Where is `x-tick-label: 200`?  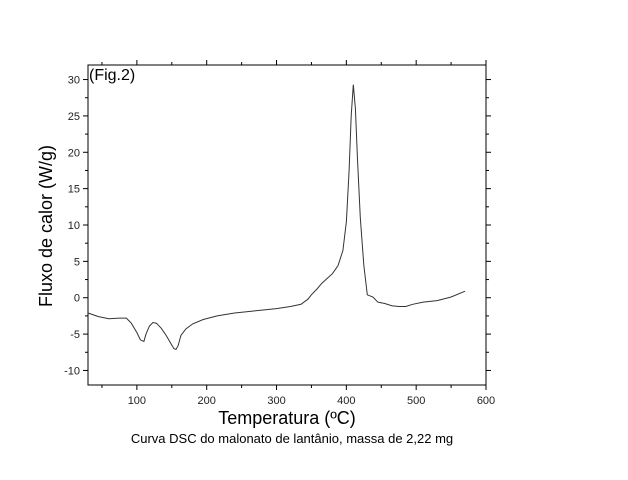 x-tick-label: 200 is located at coordinates (207, 401).